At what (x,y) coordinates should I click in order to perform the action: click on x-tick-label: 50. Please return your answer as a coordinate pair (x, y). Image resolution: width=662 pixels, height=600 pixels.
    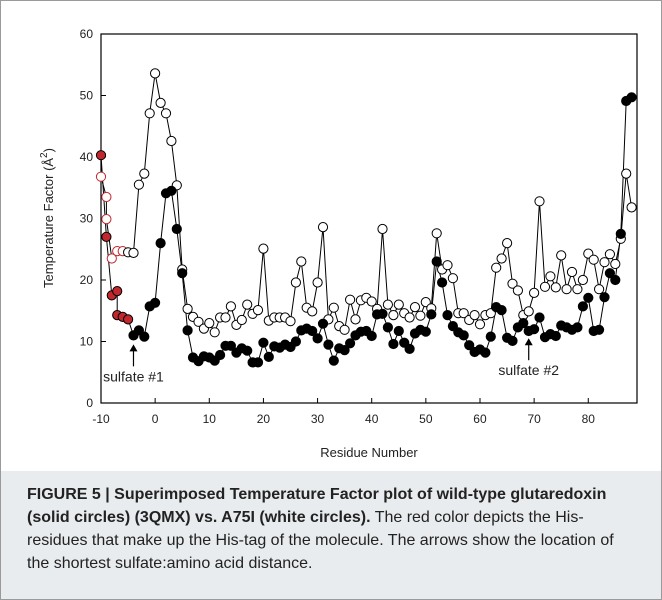
    Looking at the image, I should click on (426, 419).